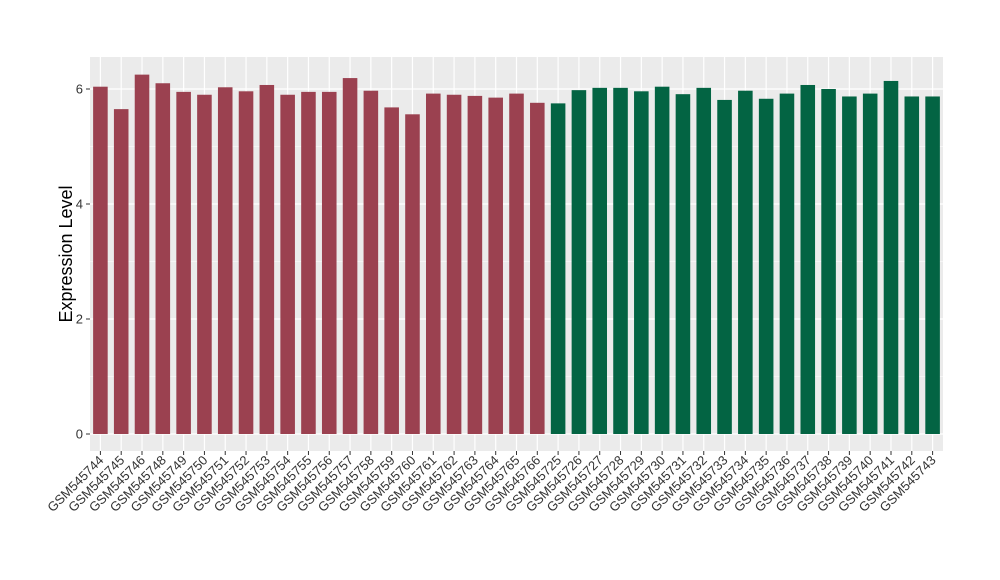 The width and height of the screenshot is (1000, 580). What do you see at coordinates (766, 266) in the screenshot?
I see `bar-GSM545735` at bounding box center [766, 266].